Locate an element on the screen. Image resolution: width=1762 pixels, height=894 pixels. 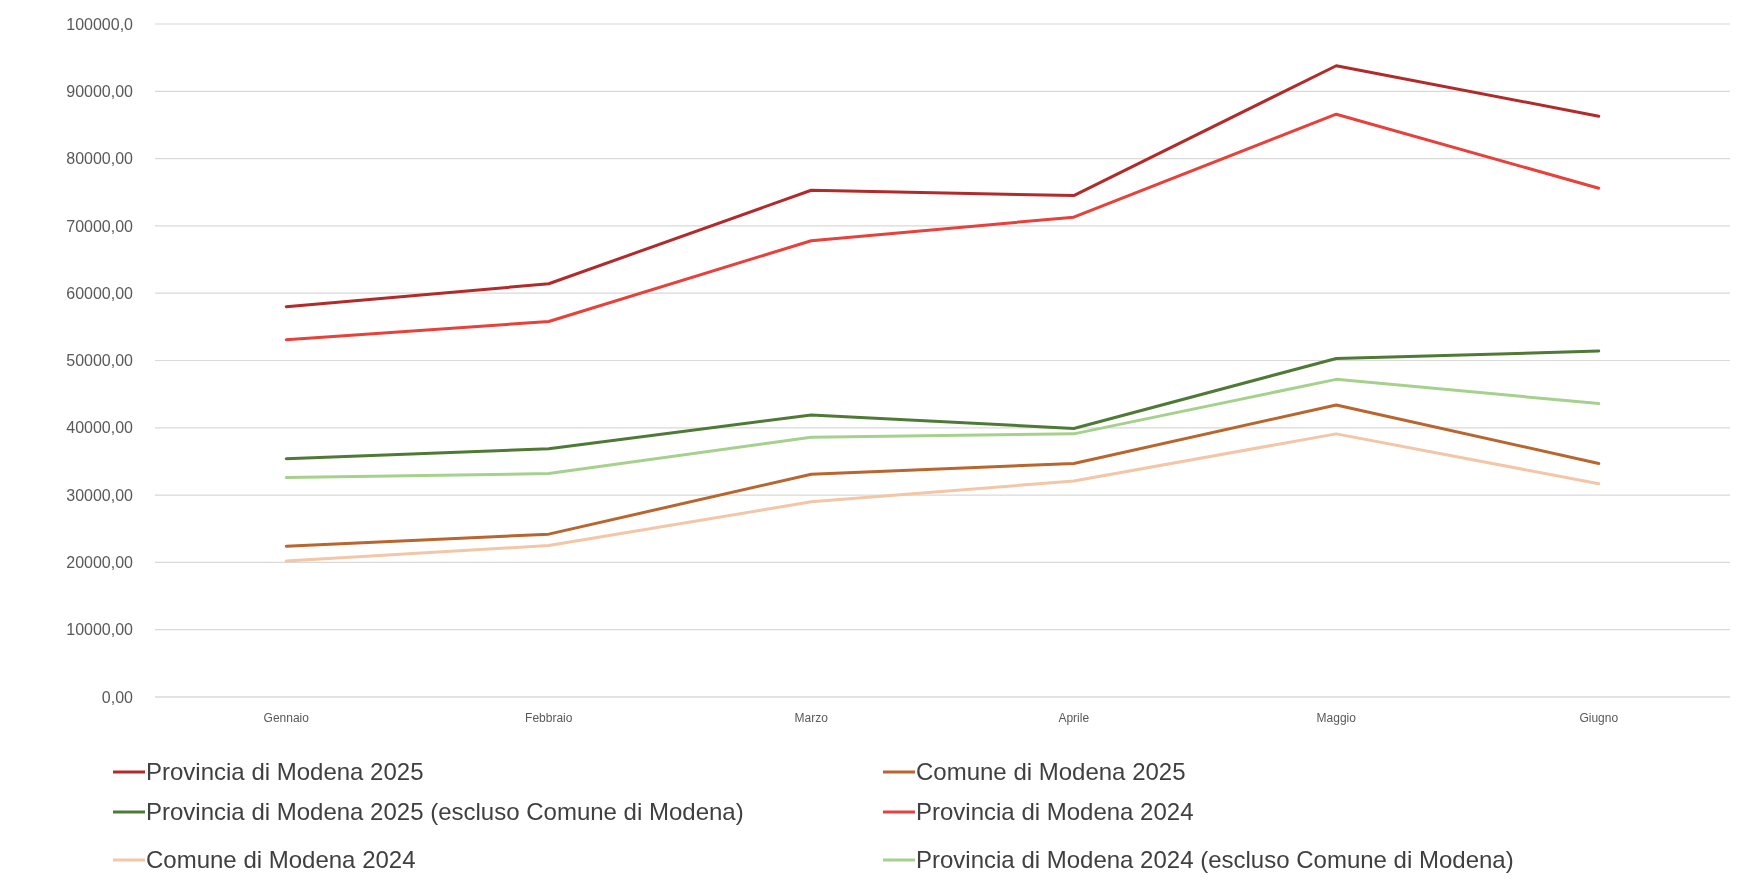
y-tick-label: 50000,00 is located at coordinates (100, 361).